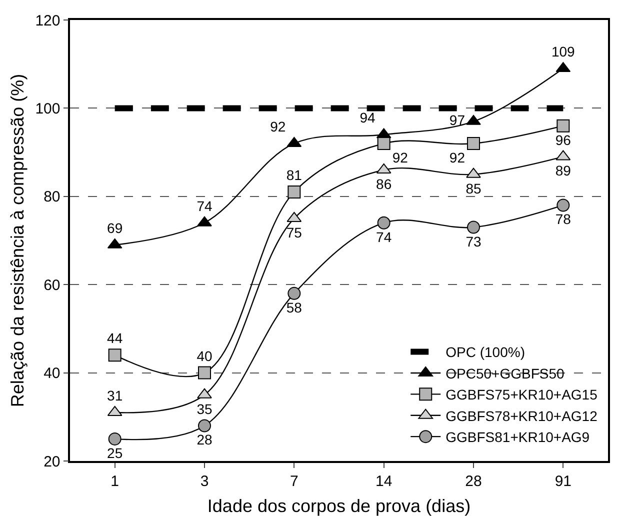  I want to click on data-label: 69, so click(115, 228).